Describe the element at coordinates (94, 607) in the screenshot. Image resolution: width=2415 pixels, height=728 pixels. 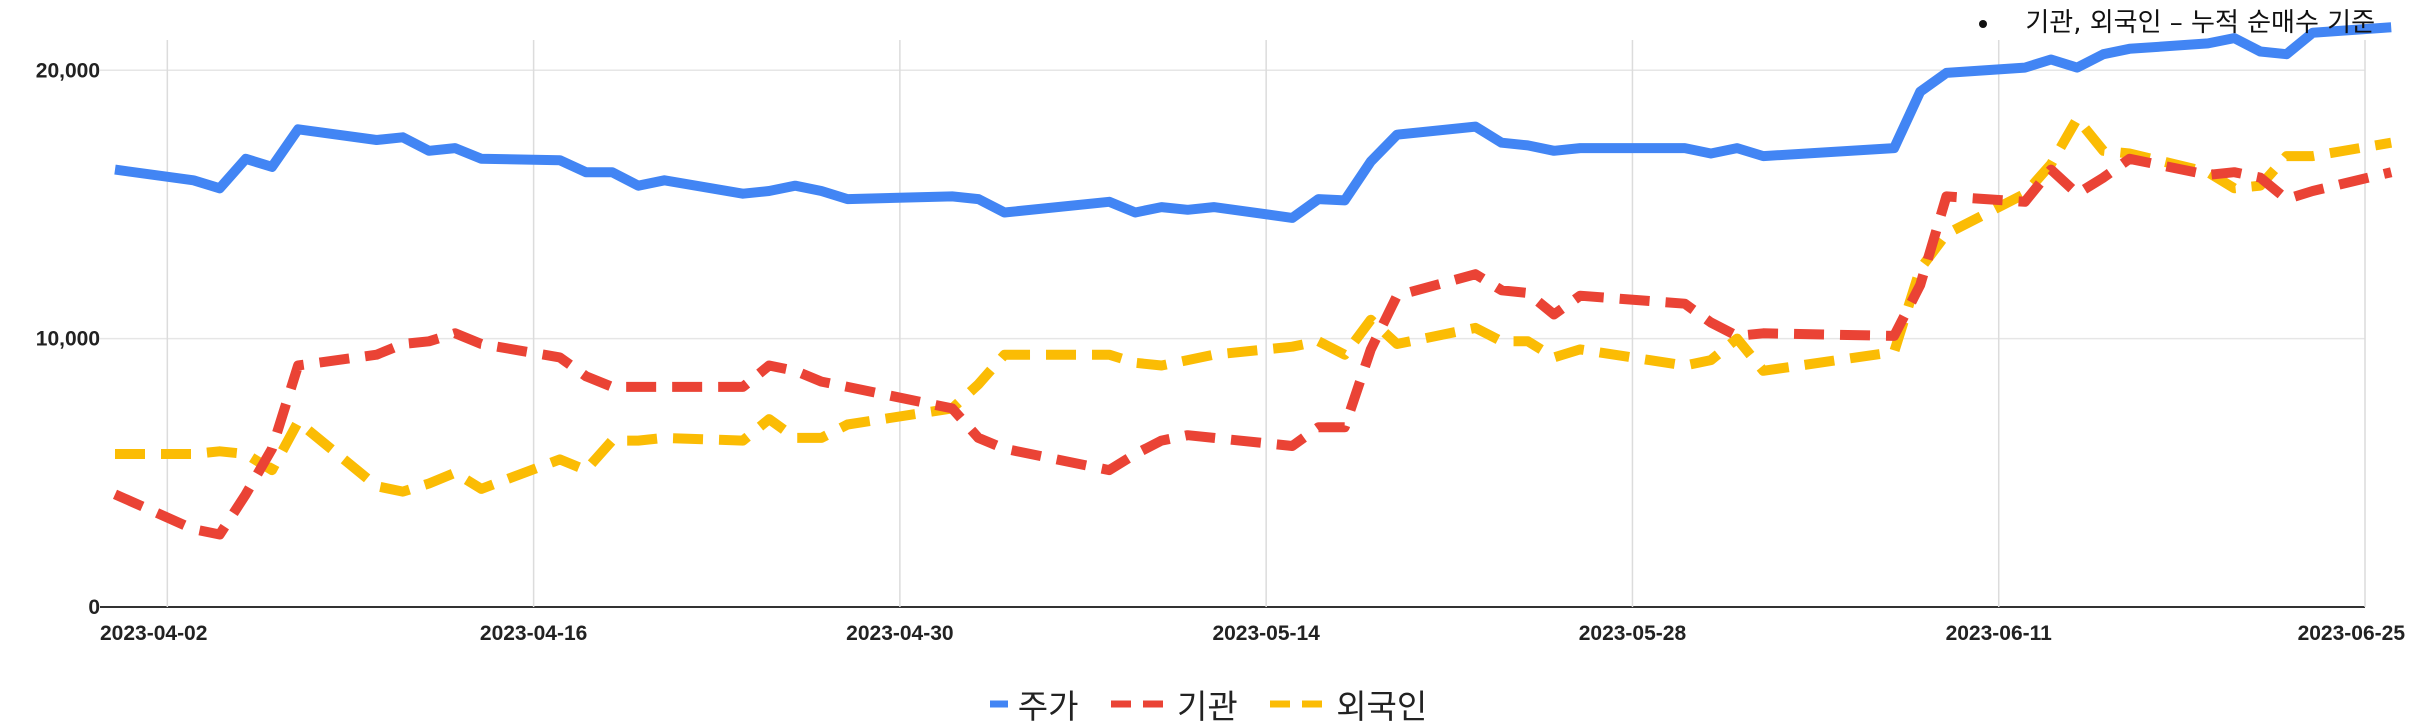
I see `y-tick-label: 0` at that location.